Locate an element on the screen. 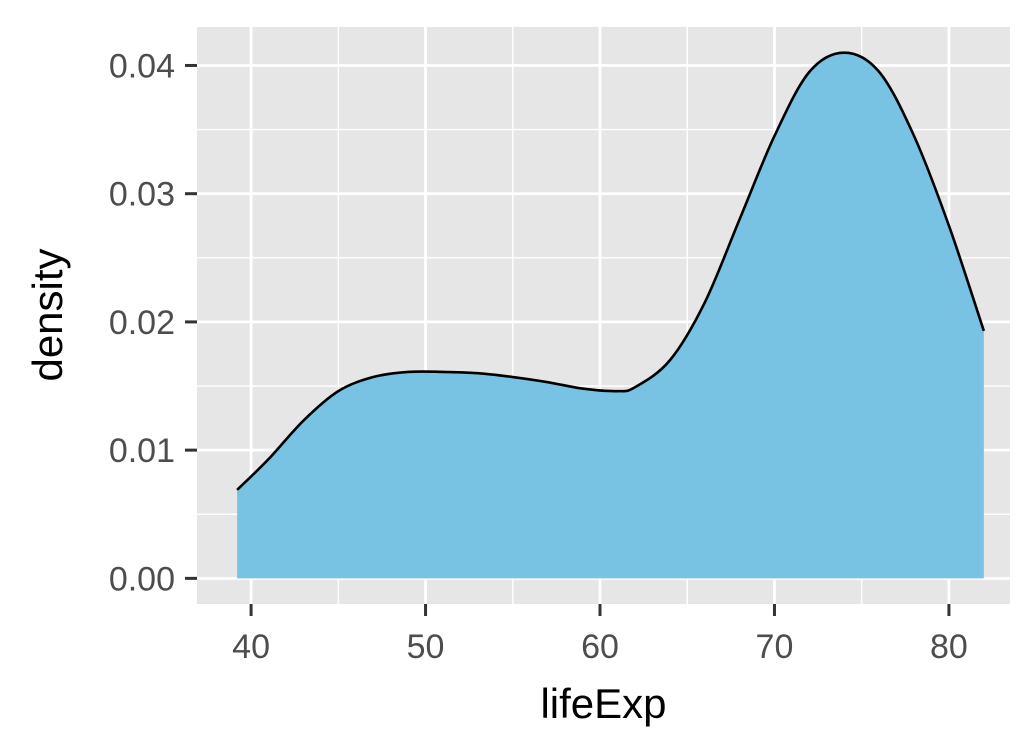  y-tick-label: 0.02 is located at coordinates (142, 323).